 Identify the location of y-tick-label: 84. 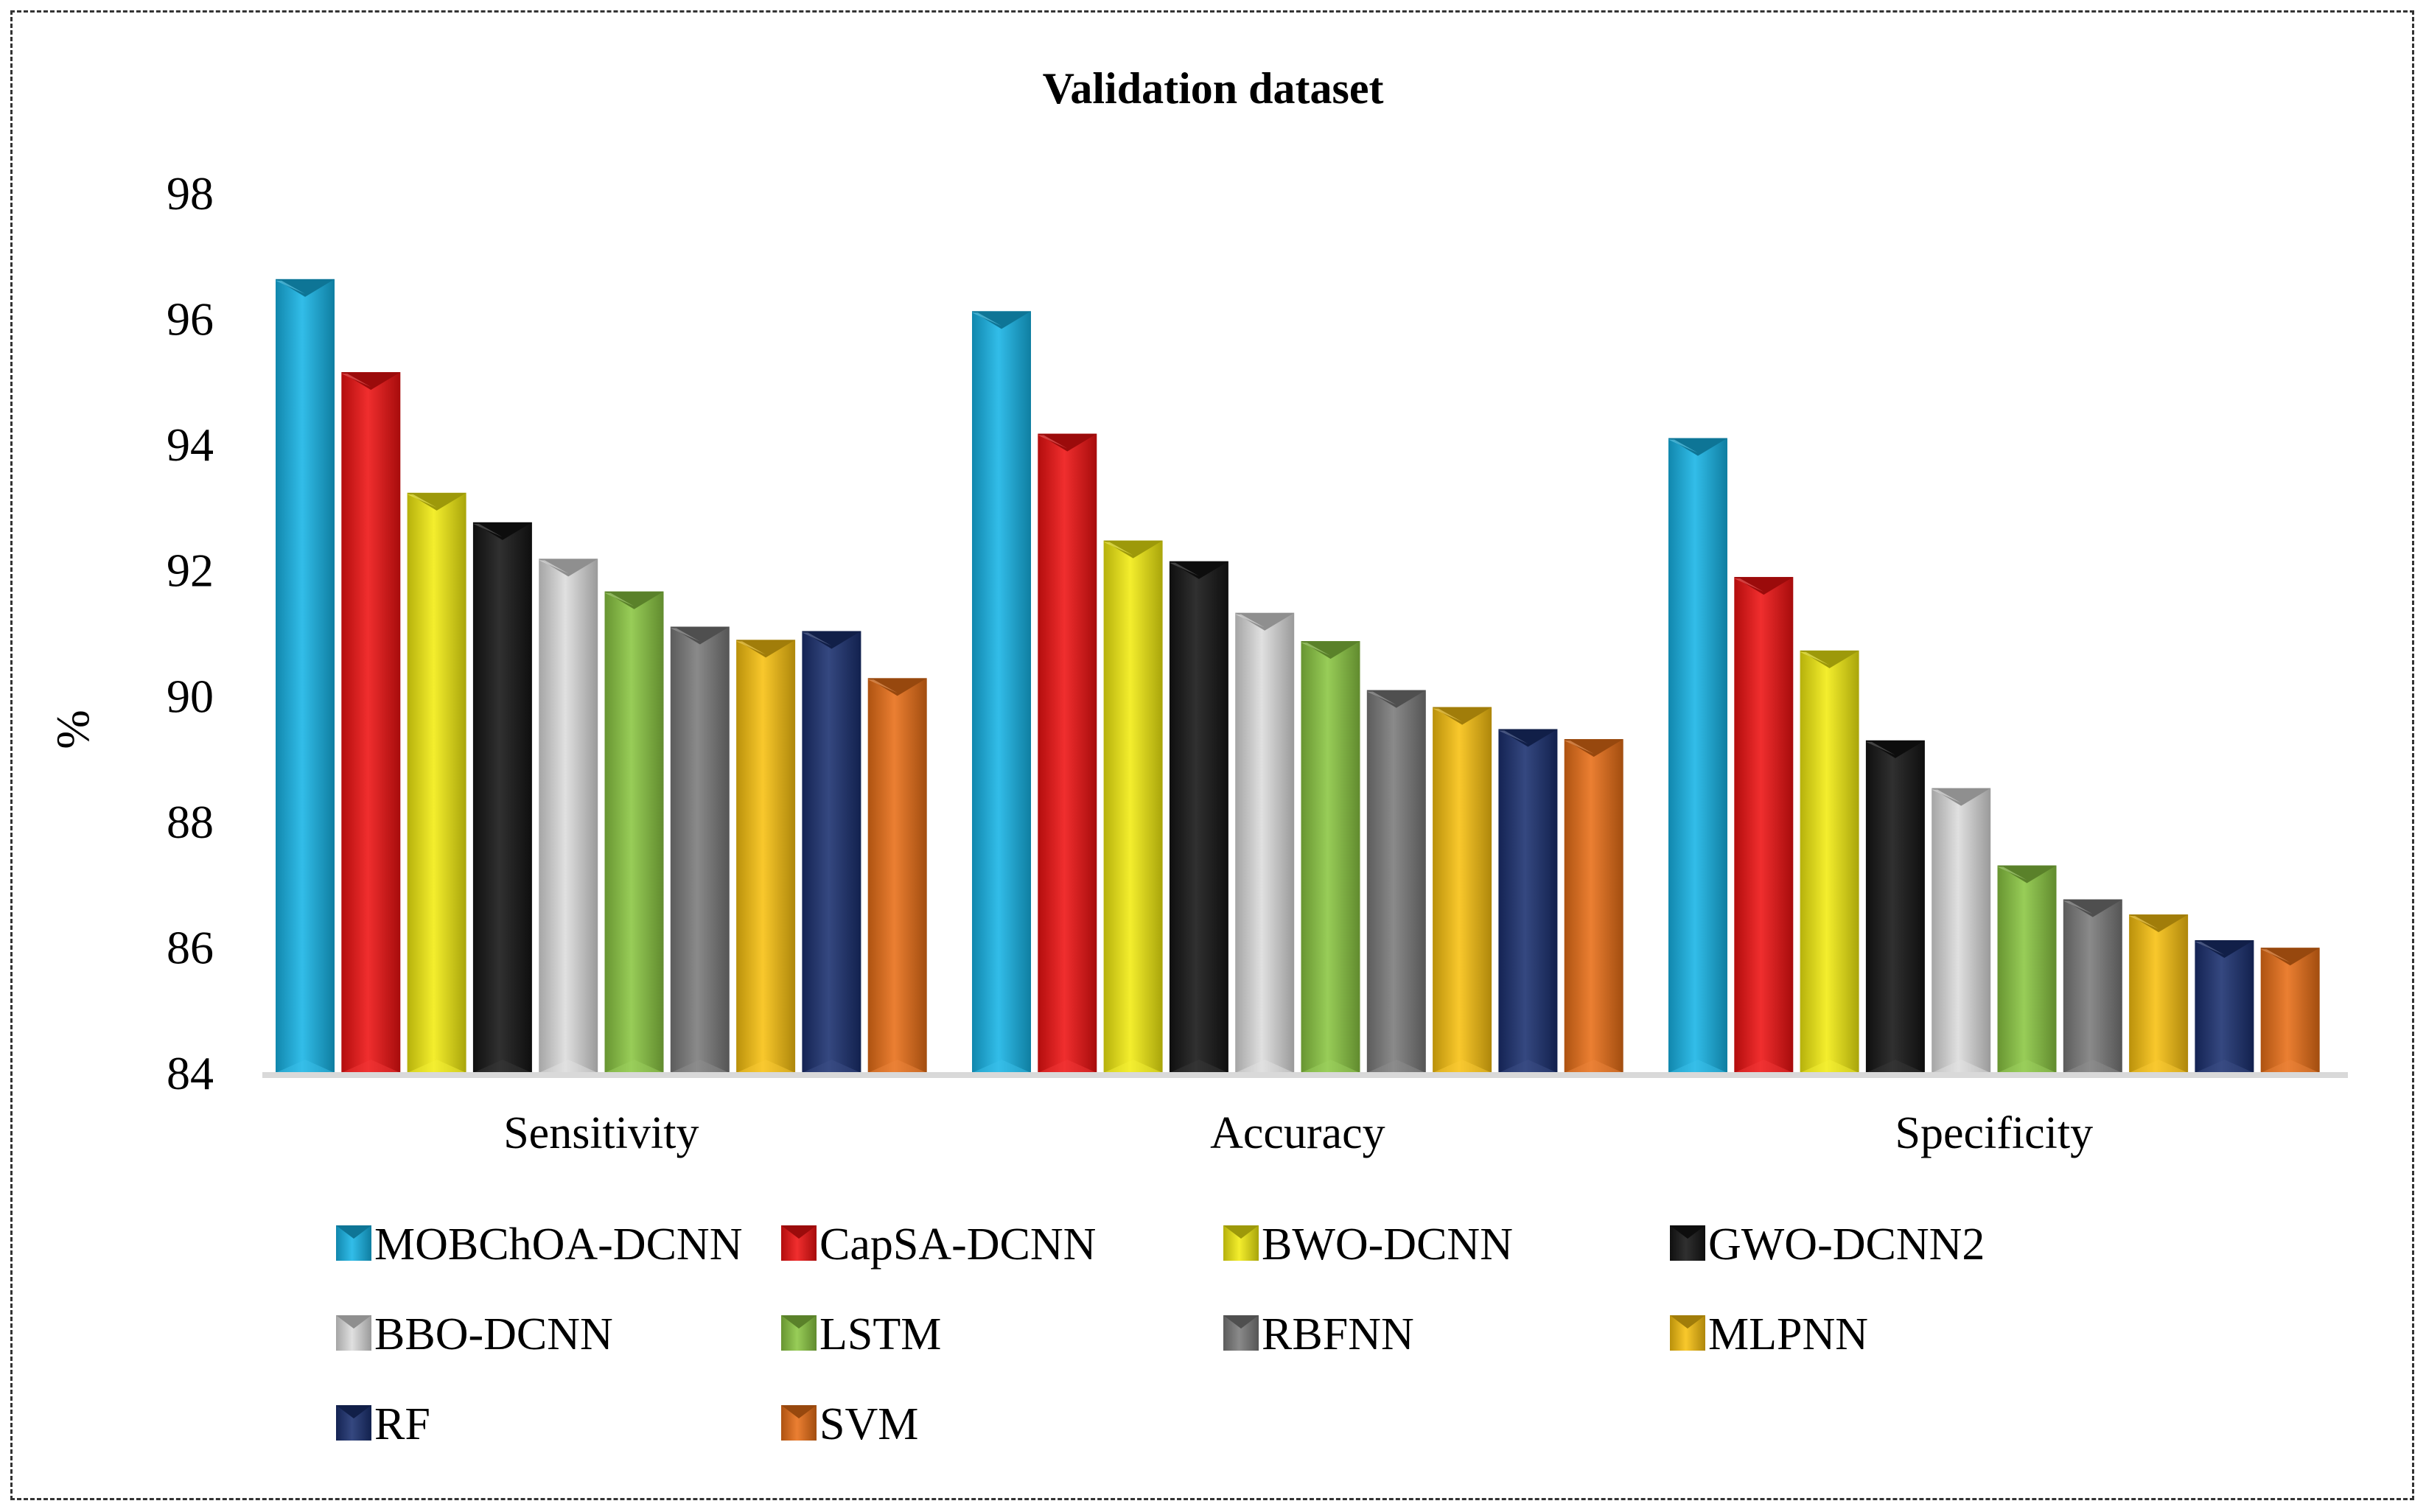
(190, 1073).